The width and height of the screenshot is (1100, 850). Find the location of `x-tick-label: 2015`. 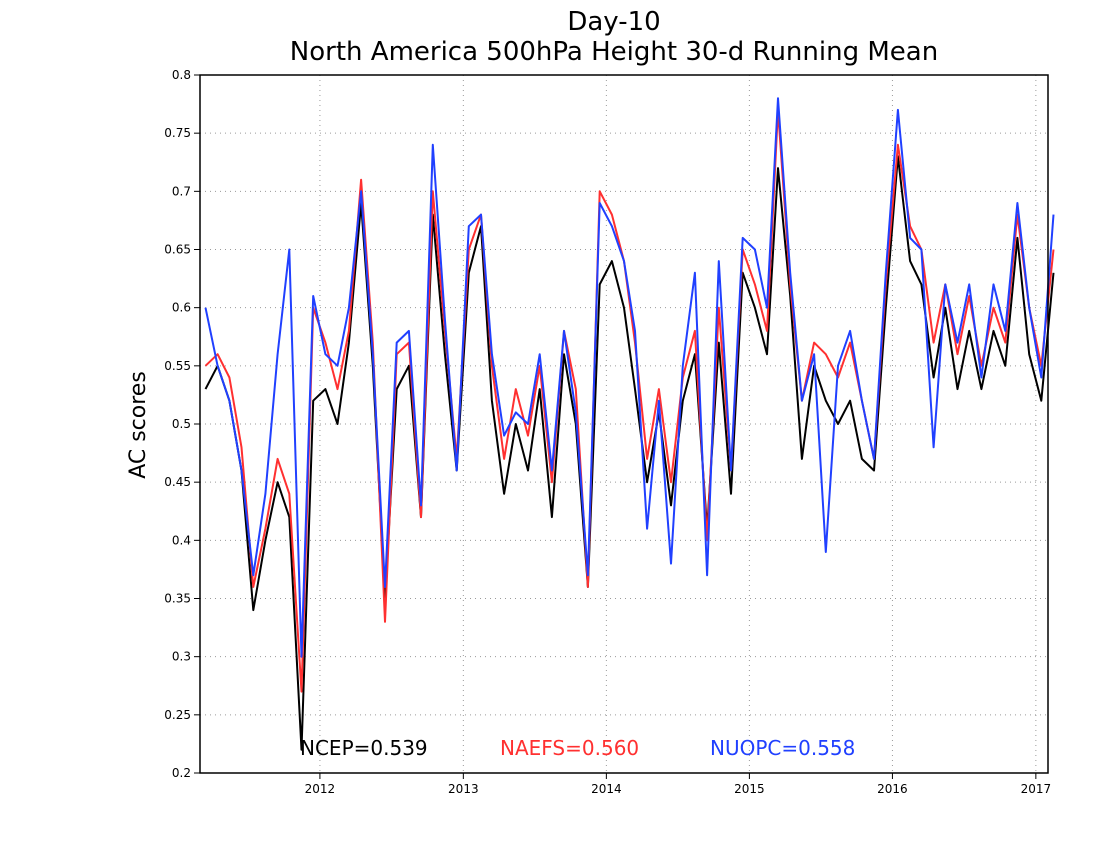

x-tick-label: 2015 is located at coordinates (749, 789).